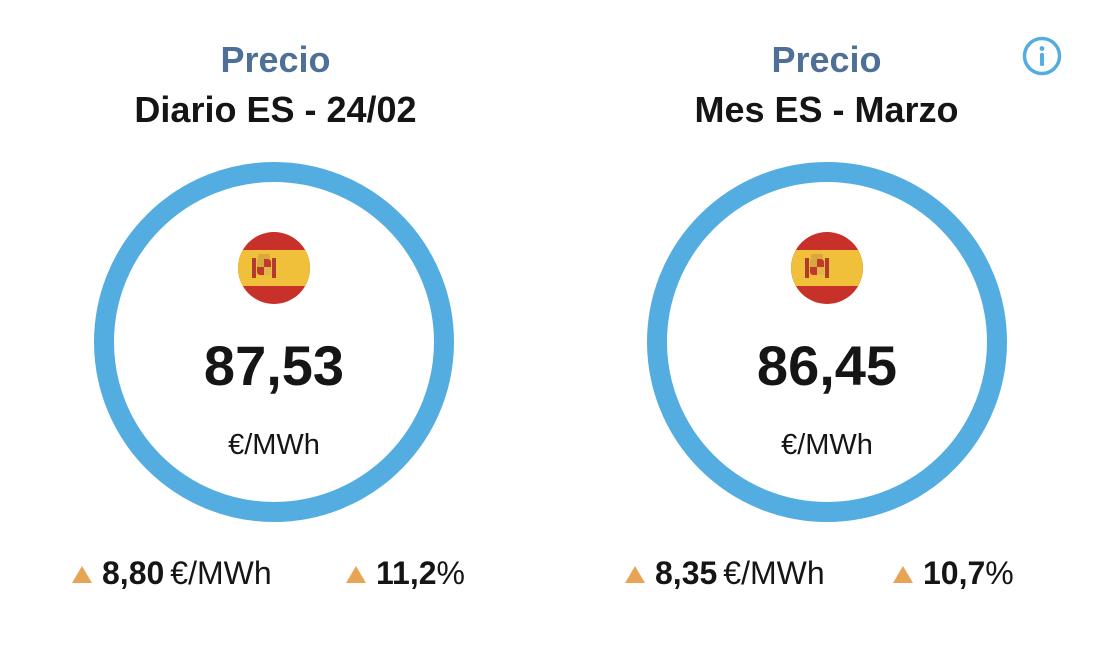 The height and width of the screenshot is (650, 1102). I want to click on percent-change-value: 11,2, so click(406, 572).